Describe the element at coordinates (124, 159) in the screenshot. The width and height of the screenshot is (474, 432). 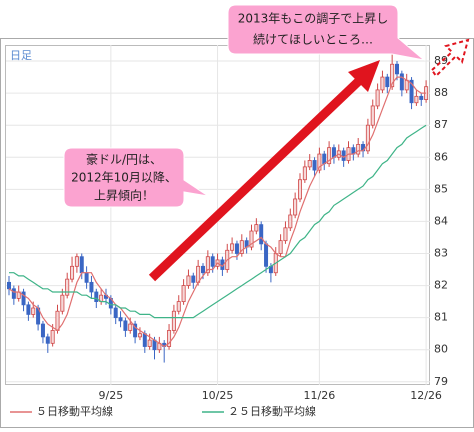
I see `callout-text: 豪ドル/円は、` at that location.